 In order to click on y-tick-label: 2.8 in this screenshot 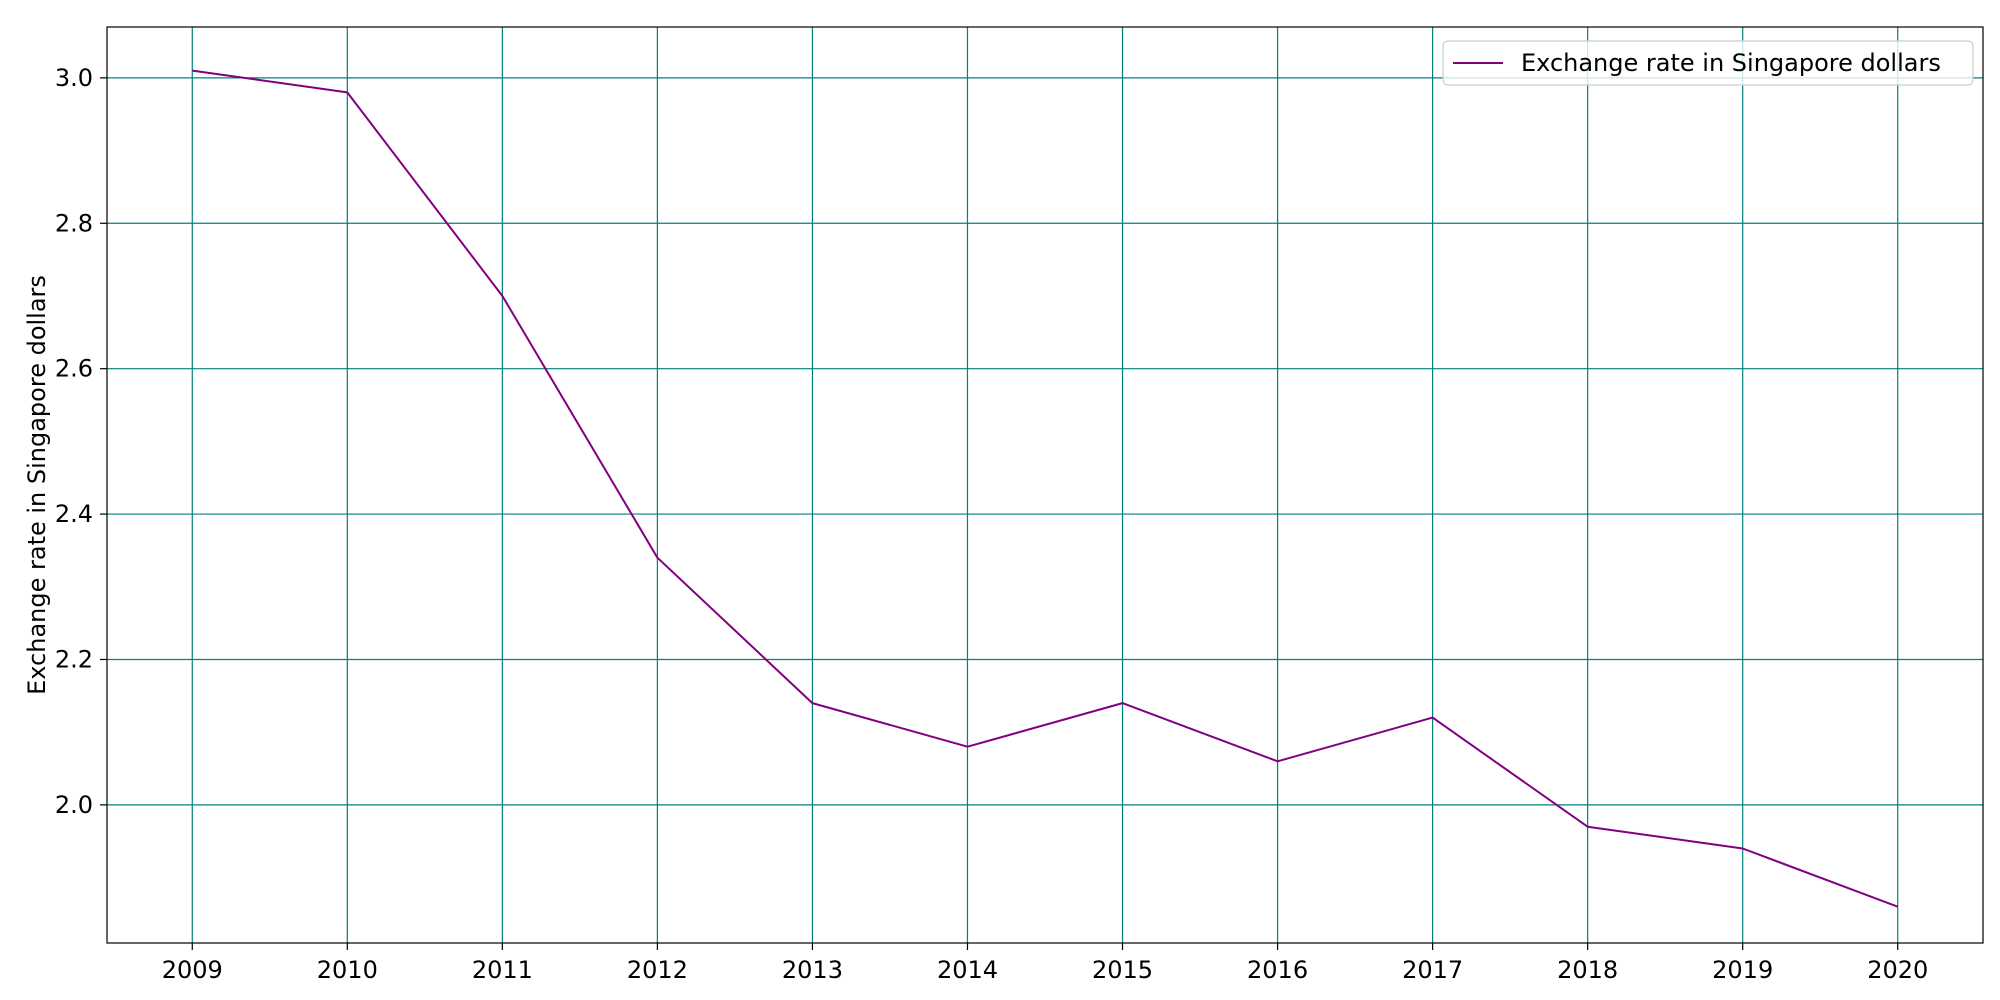, I will do `click(74, 223)`.